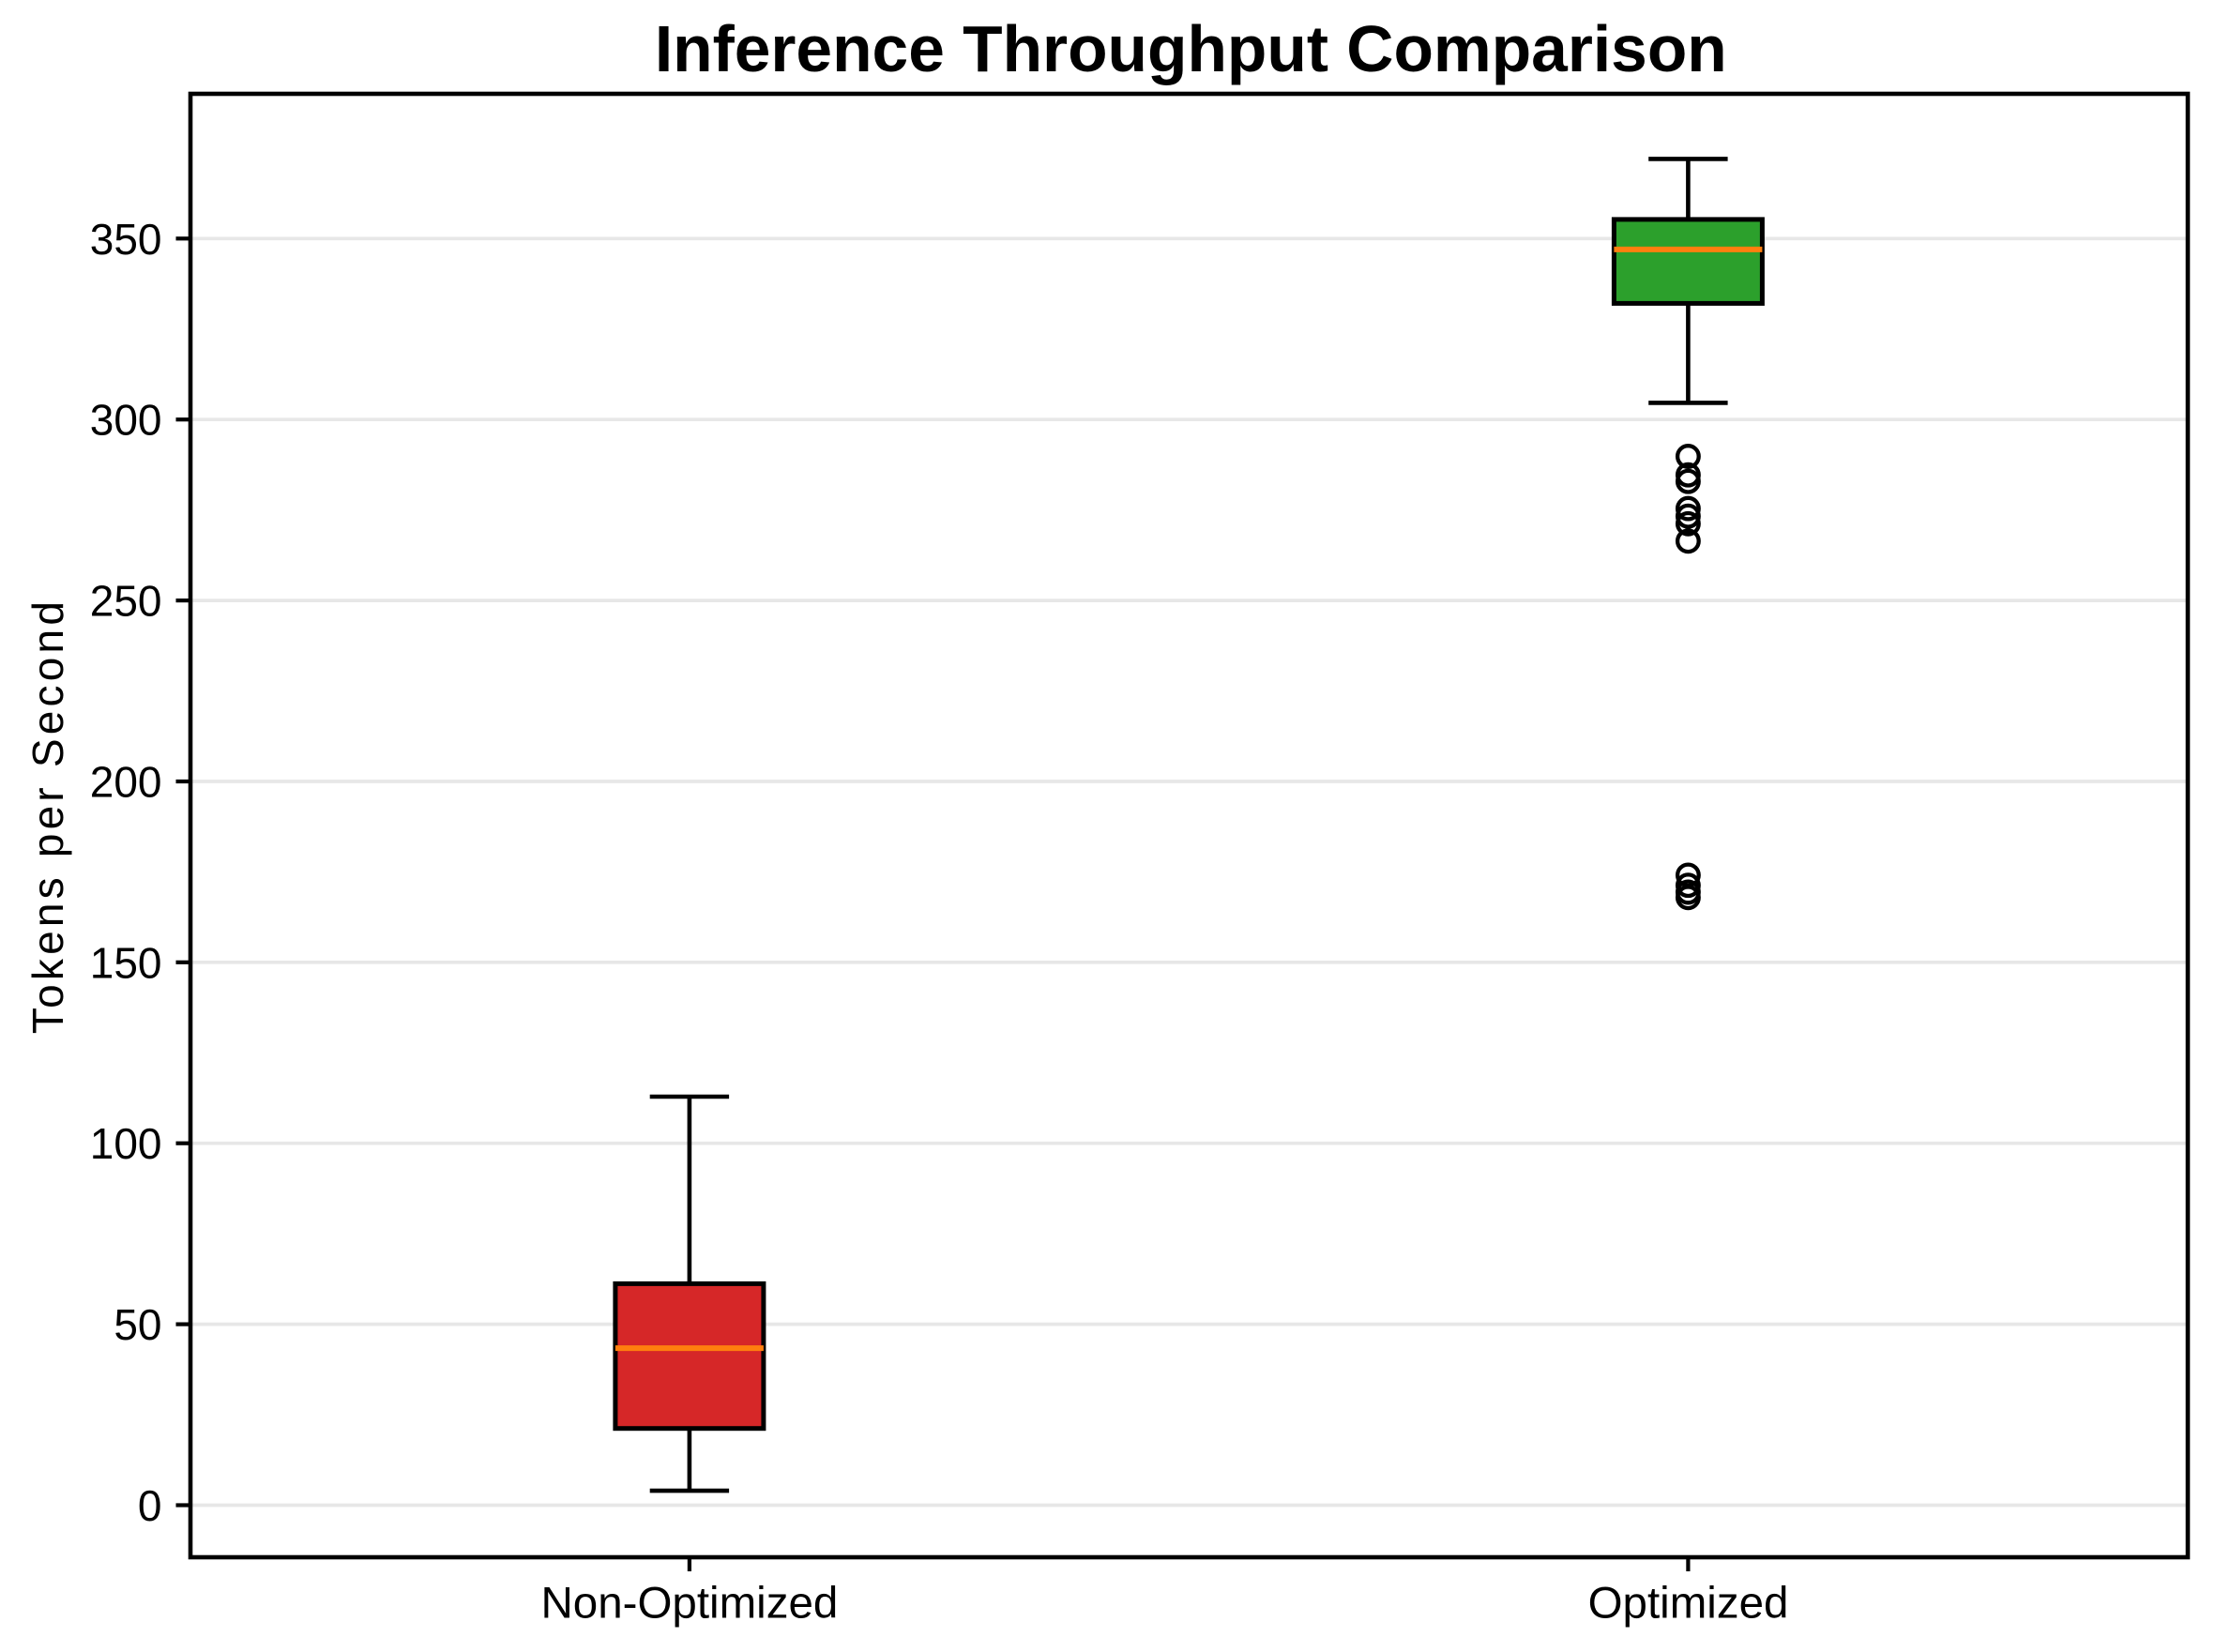 Image resolution: width=2215 pixels, height=1652 pixels. Describe the element at coordinates (137, 1324) in the screenshot. I see `svg-text: 50` at that location.